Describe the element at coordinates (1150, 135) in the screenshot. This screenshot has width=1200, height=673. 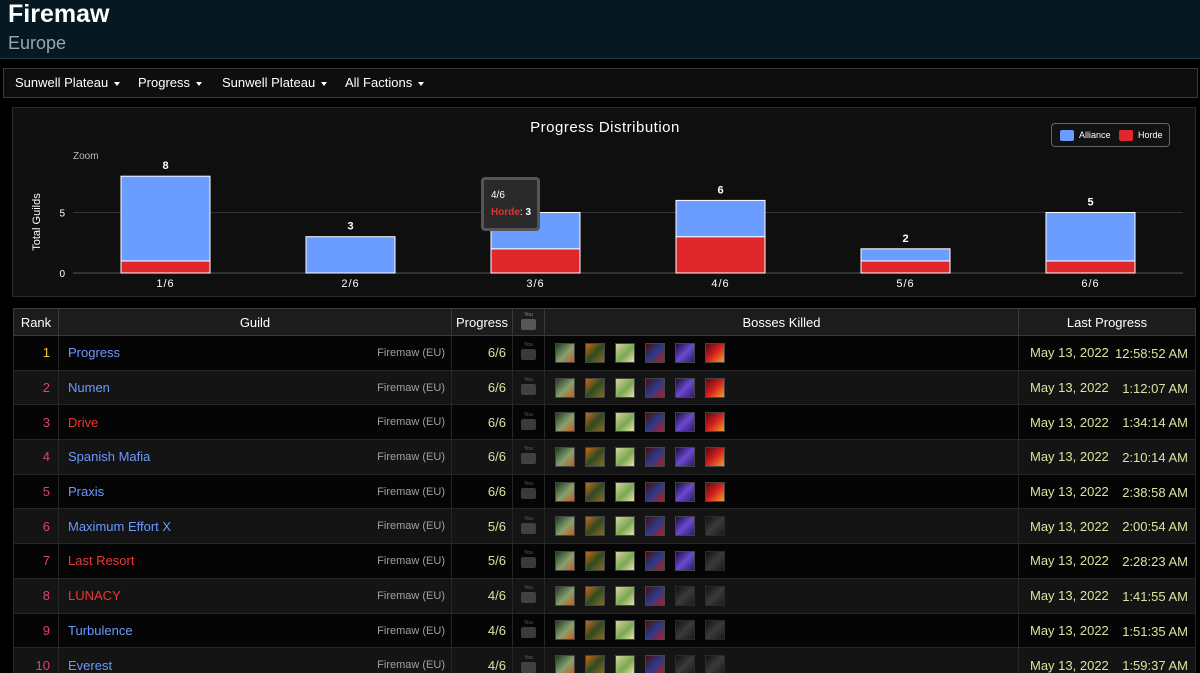
I see `legend-label-horde: Horde` at that location.